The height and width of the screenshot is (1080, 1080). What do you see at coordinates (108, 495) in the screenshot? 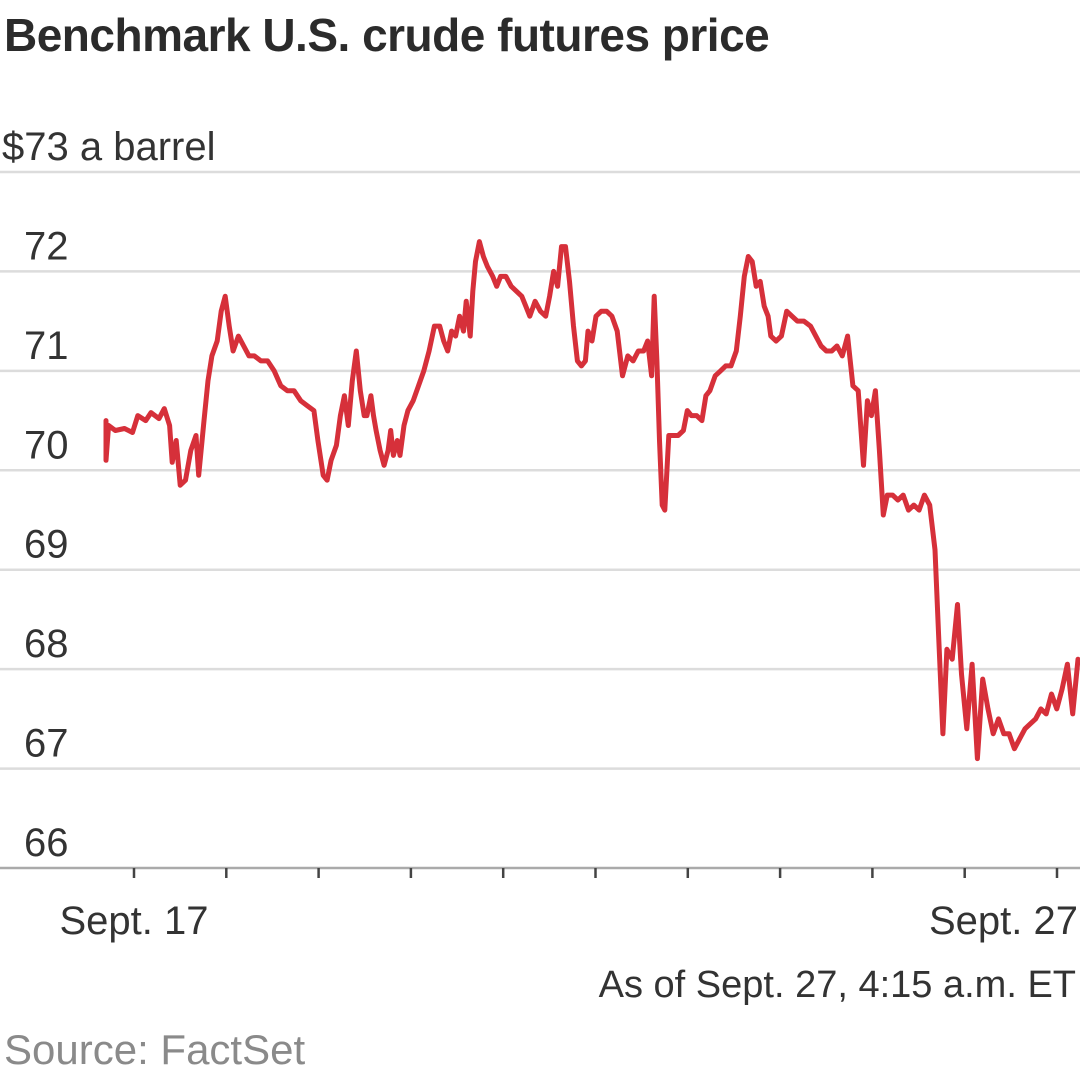
I see `y-axis-labels: $73 a barrel 72 71 70 69 68 67 66` at bounding box center [108, 495].